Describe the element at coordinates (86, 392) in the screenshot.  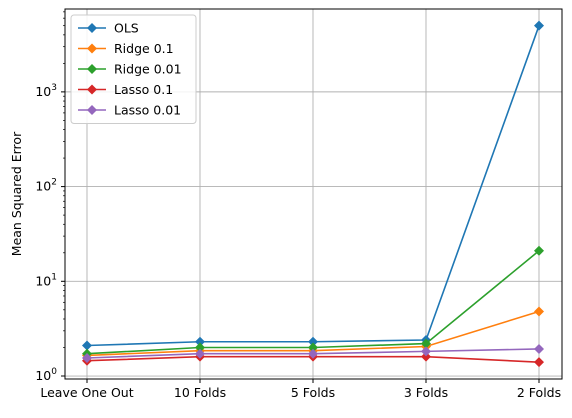
I see `x-tick-label: Leave One Out` at that location.